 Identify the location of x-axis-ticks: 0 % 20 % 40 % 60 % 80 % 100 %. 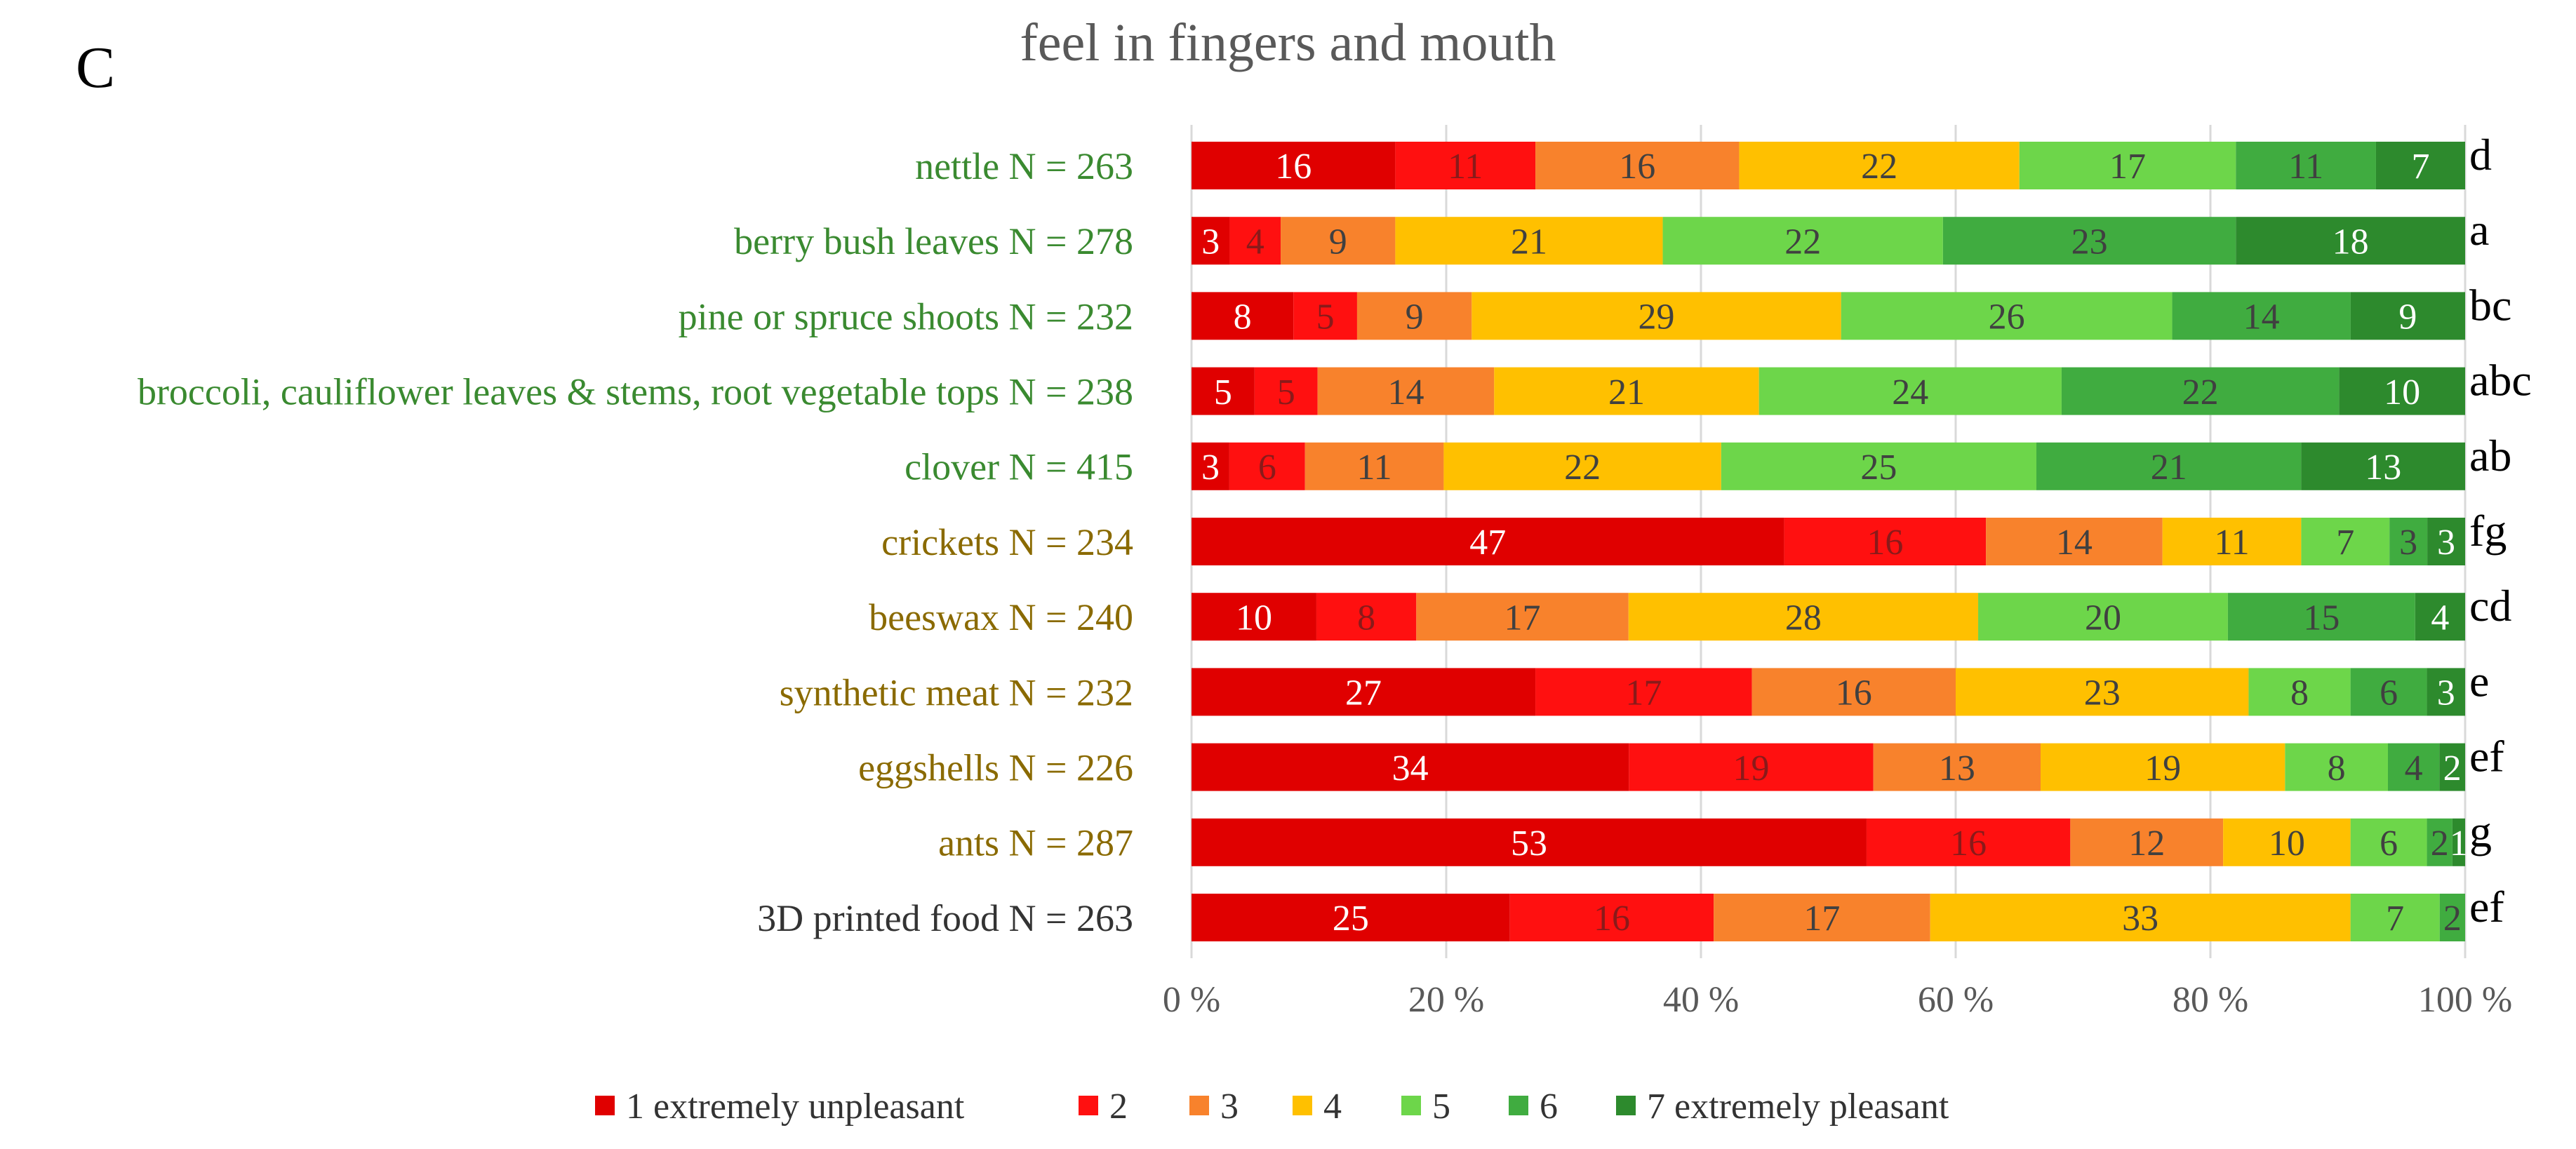
(1837, 1000).